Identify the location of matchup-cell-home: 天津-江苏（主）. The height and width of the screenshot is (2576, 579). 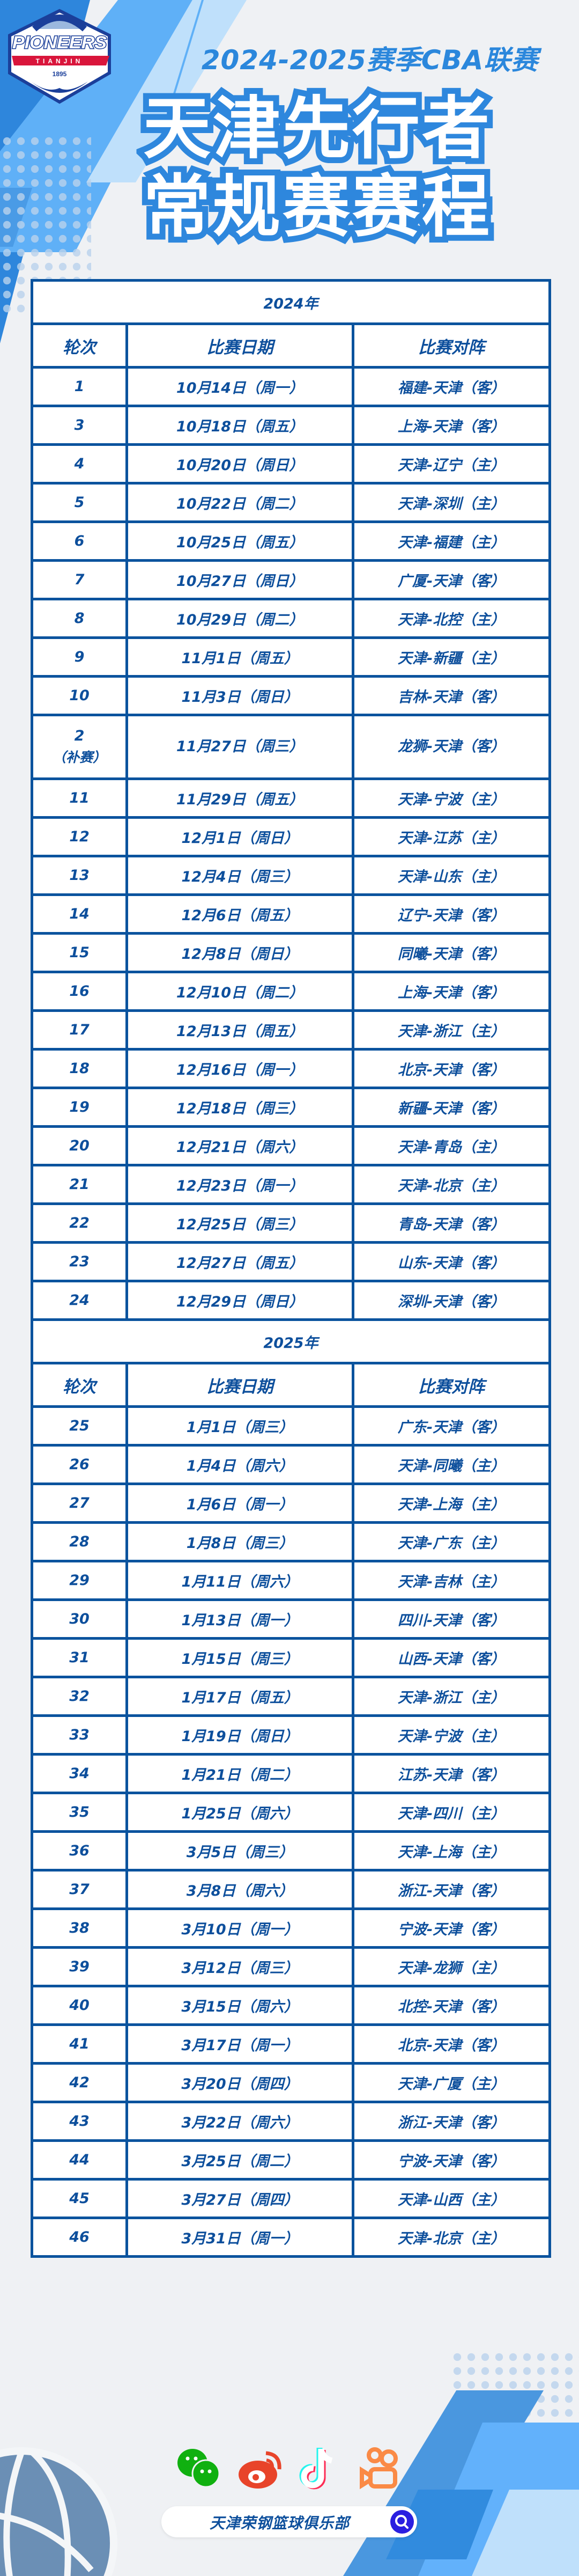
(451, 836).